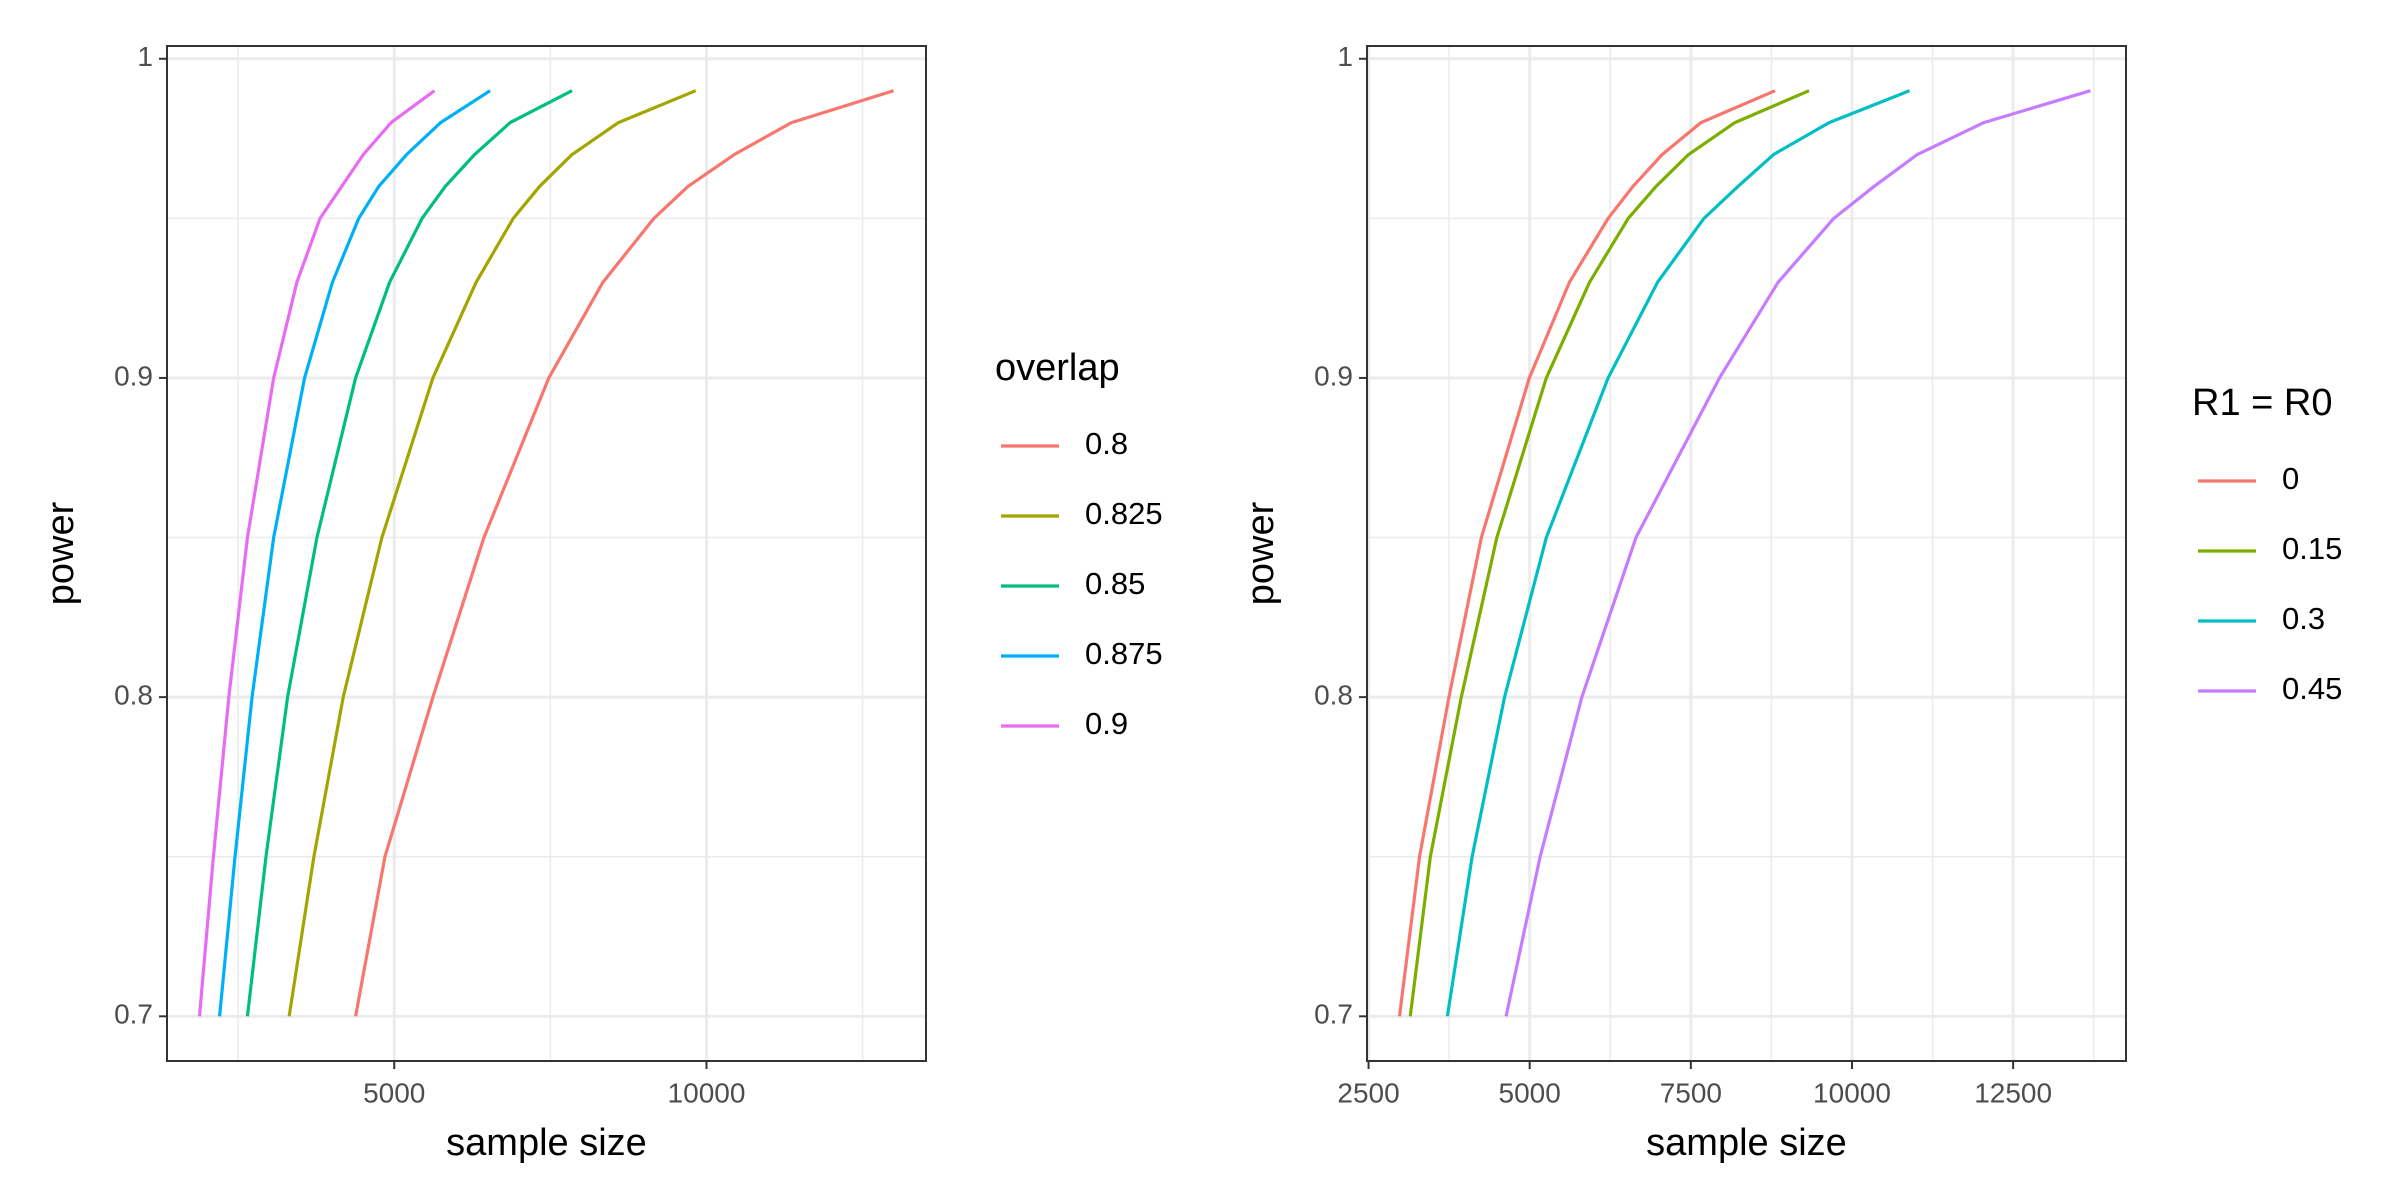 This screenshot has height=1200, width=2400. Describe the element at coordinates (1124, 653) in the screenshot. I see `legend-label: 0.875` at that location.